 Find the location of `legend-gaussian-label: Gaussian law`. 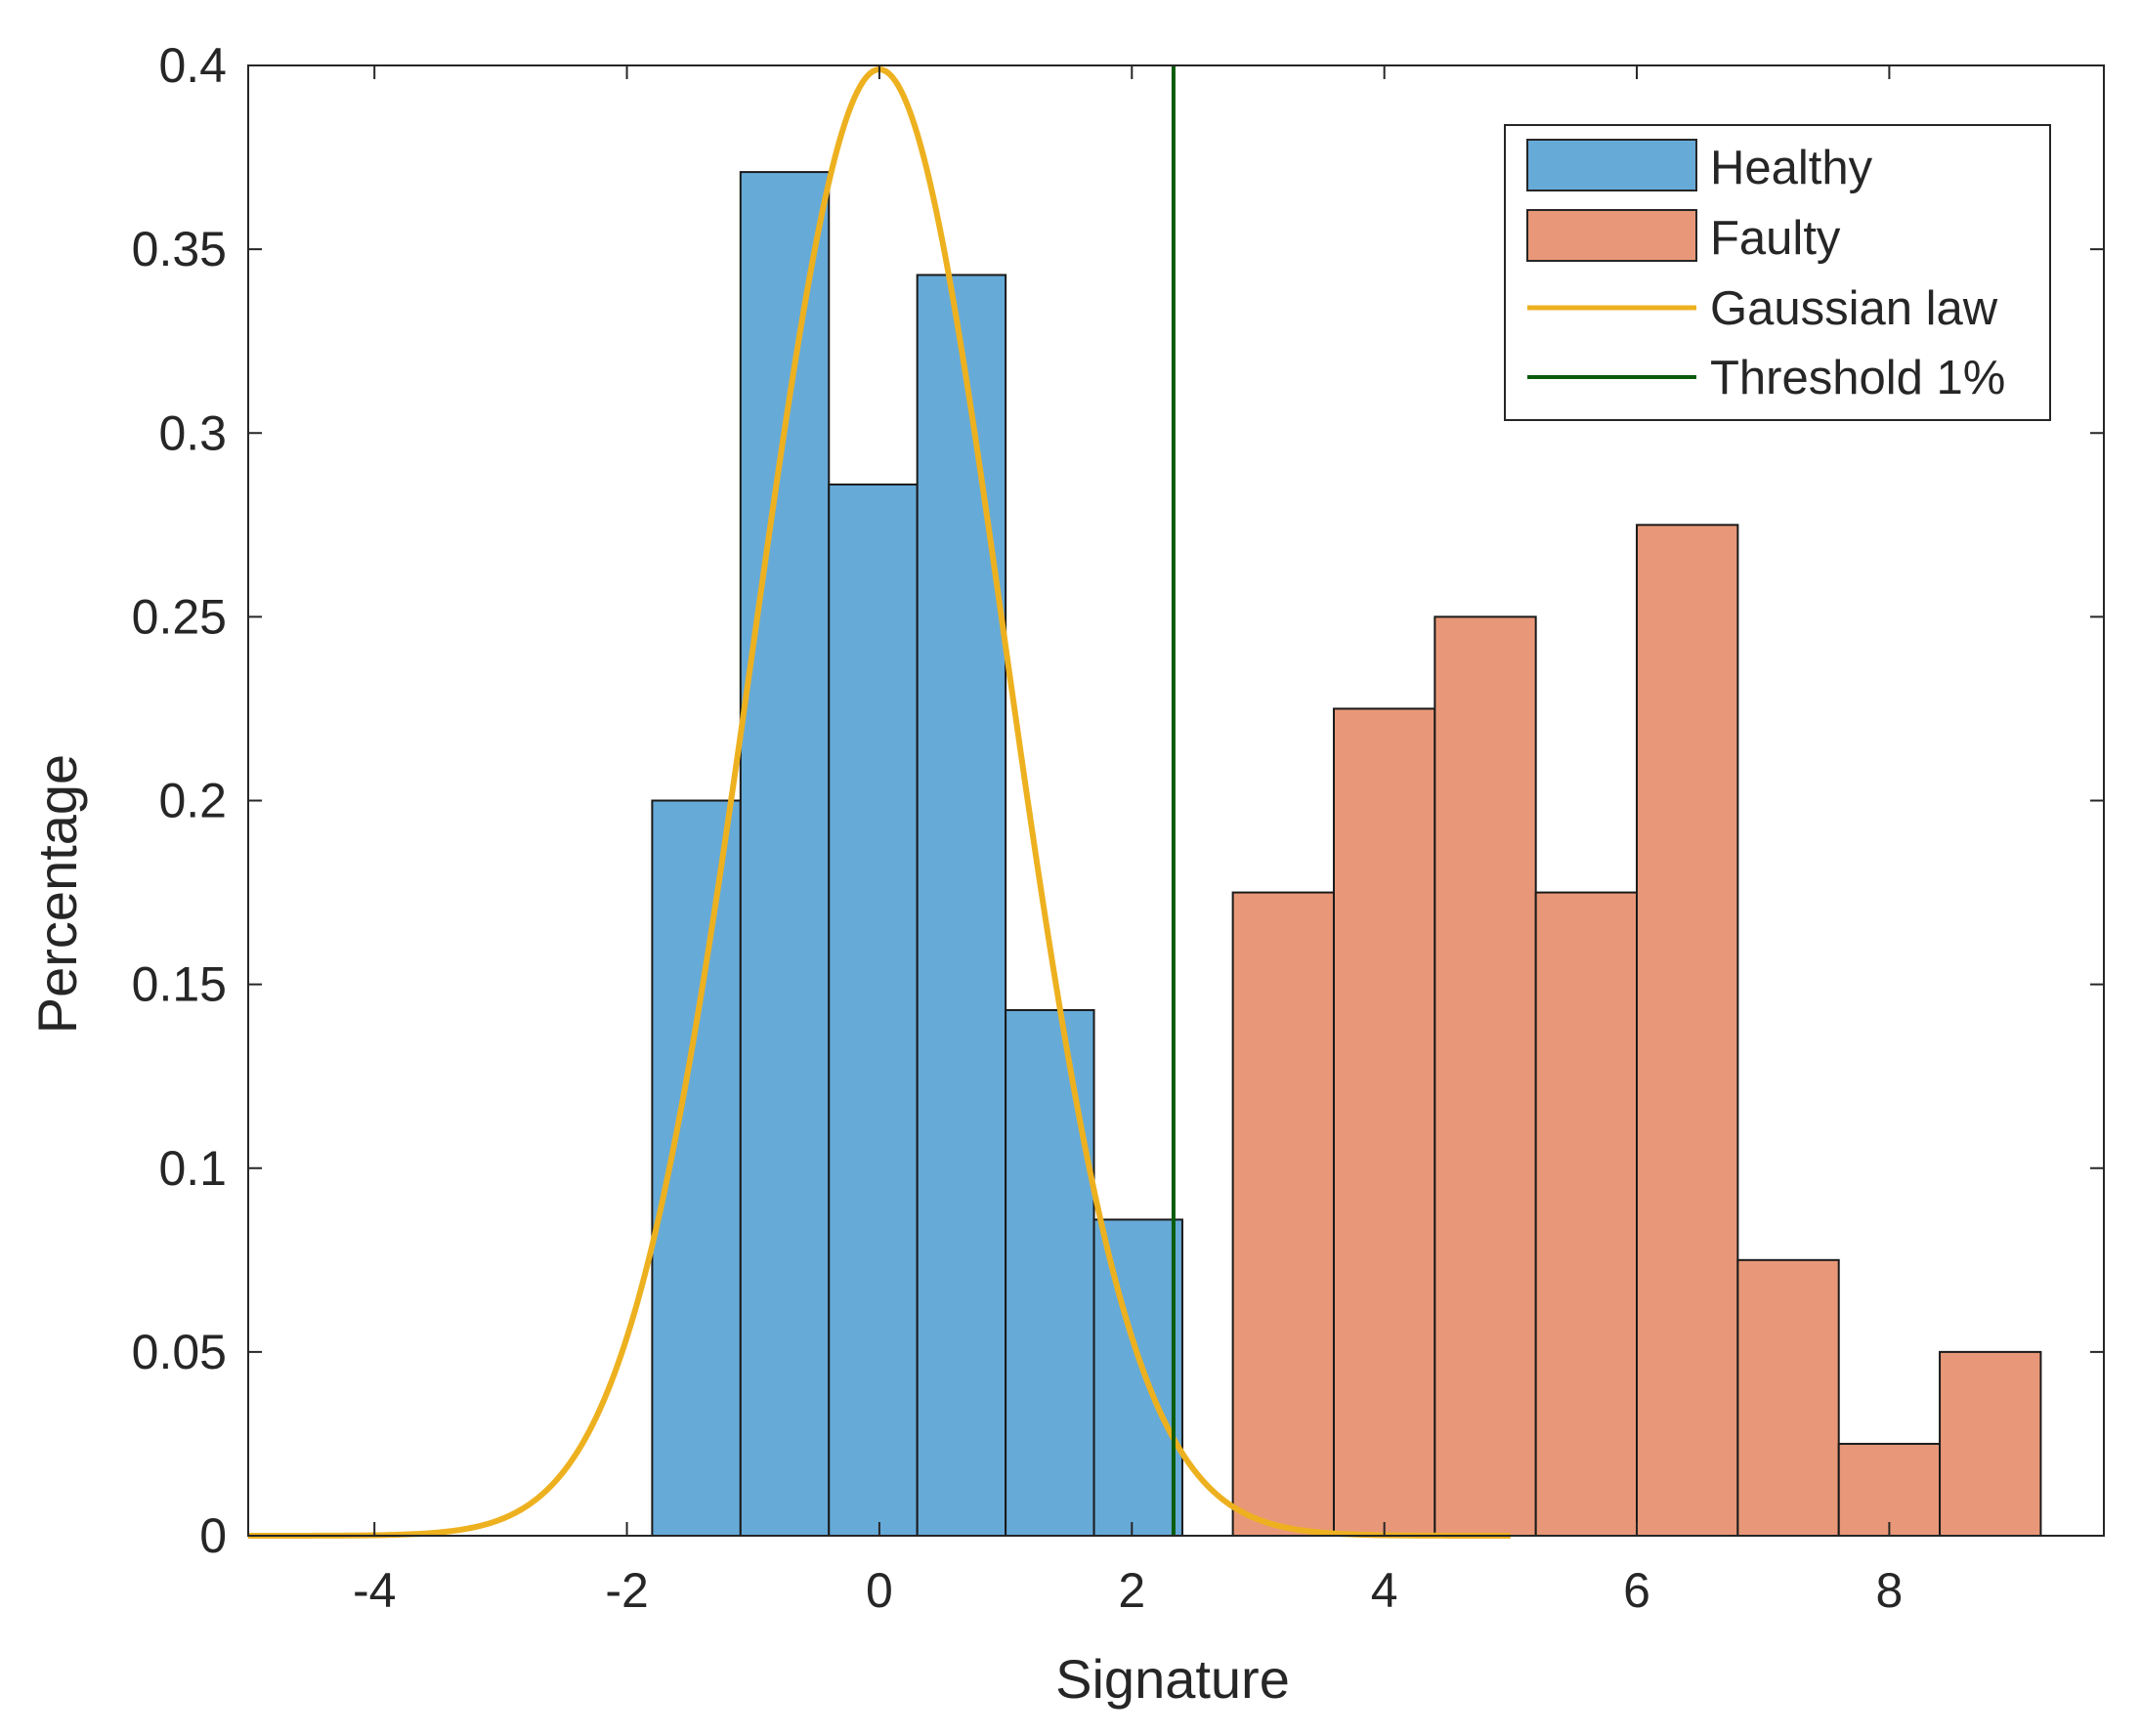

legend-gaussian-label: Gaussian law is located at coordinates (1854, 308).